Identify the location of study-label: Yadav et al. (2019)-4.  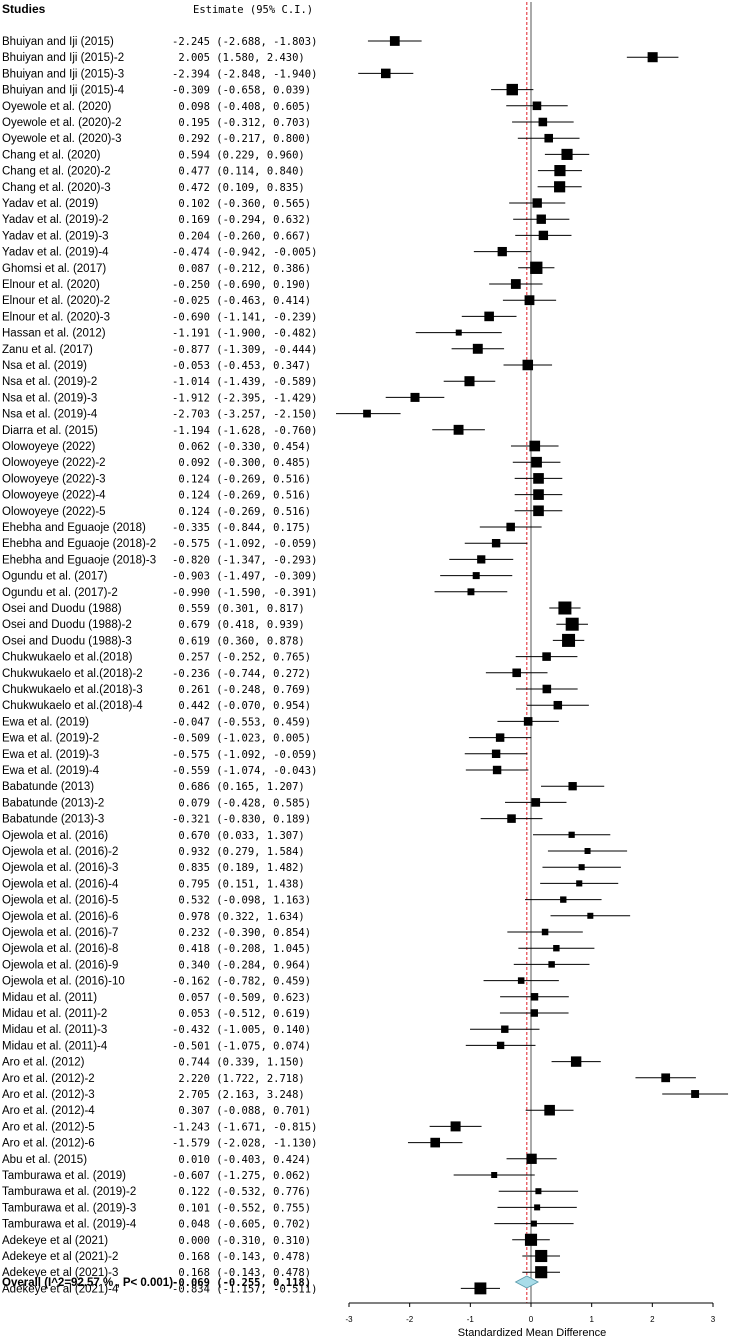
(55, 253).